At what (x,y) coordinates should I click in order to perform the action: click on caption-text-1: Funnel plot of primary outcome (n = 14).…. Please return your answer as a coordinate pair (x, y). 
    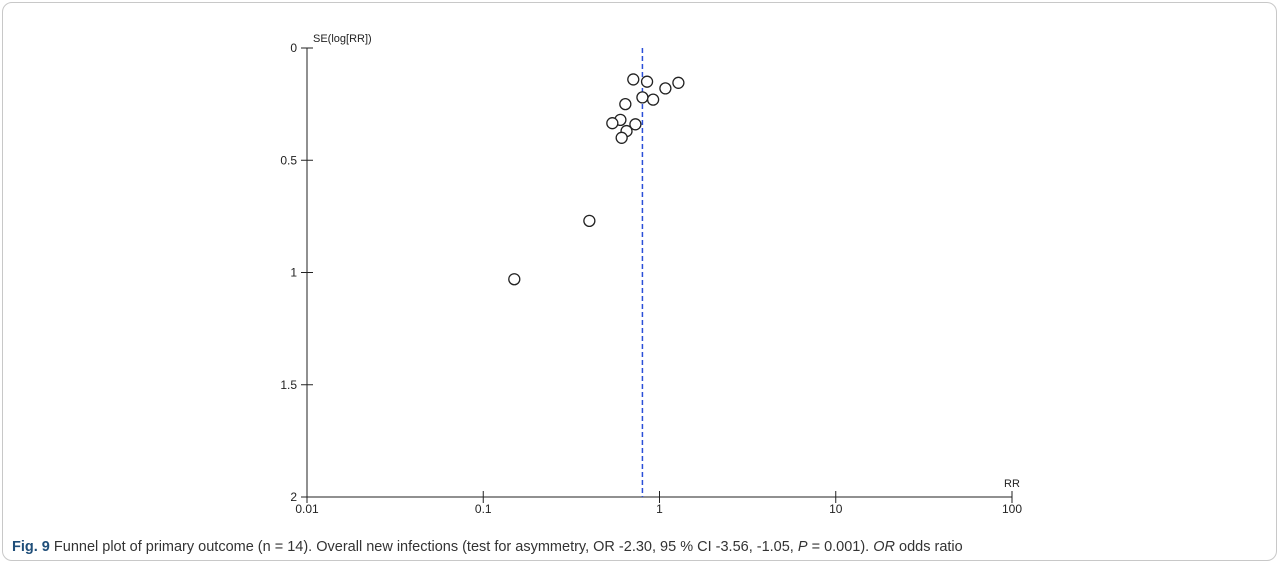
    Looking at the image, I should click on (423, 547).